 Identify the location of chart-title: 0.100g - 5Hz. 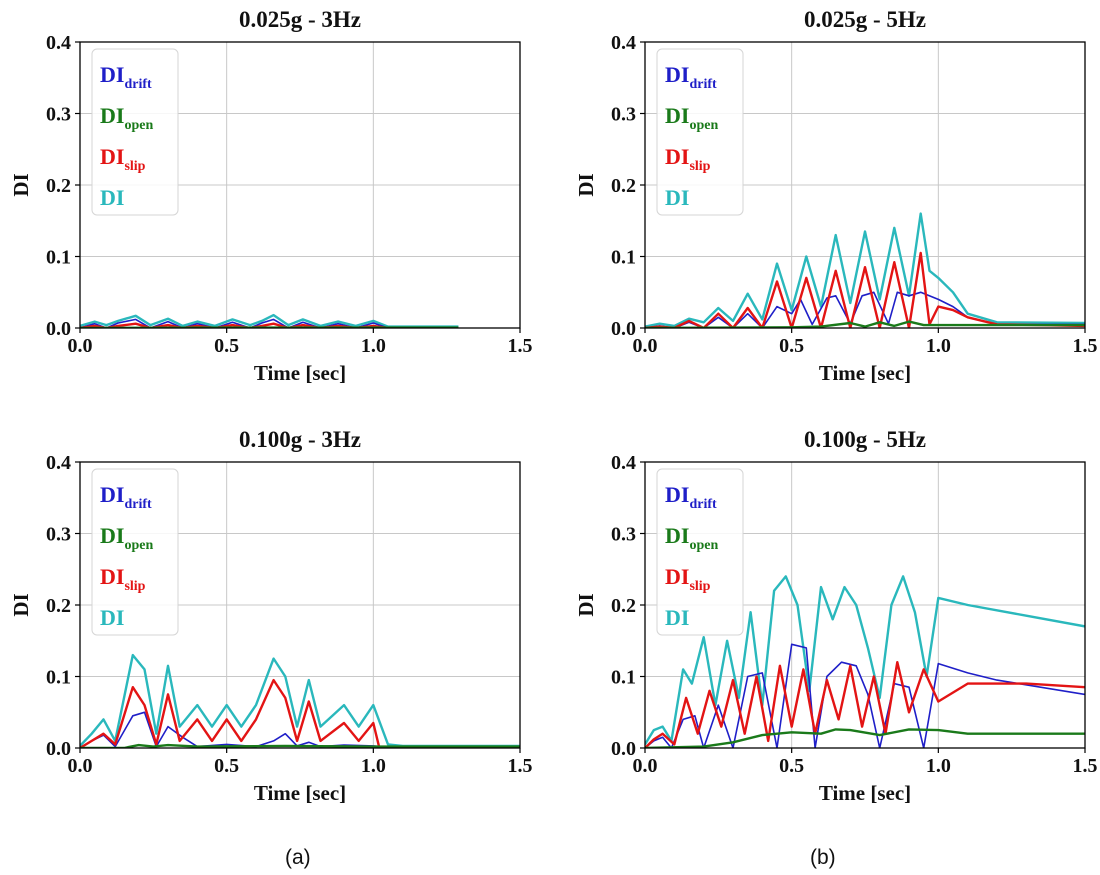
(865, 439).